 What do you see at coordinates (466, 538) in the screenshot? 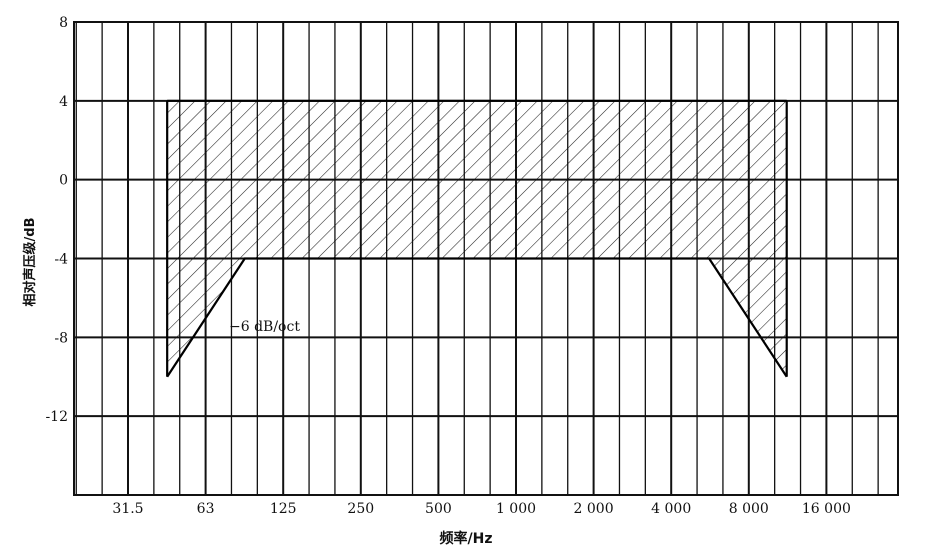
I see `x-axis-label: 频率/Hz` at bounding box center [466, 538].